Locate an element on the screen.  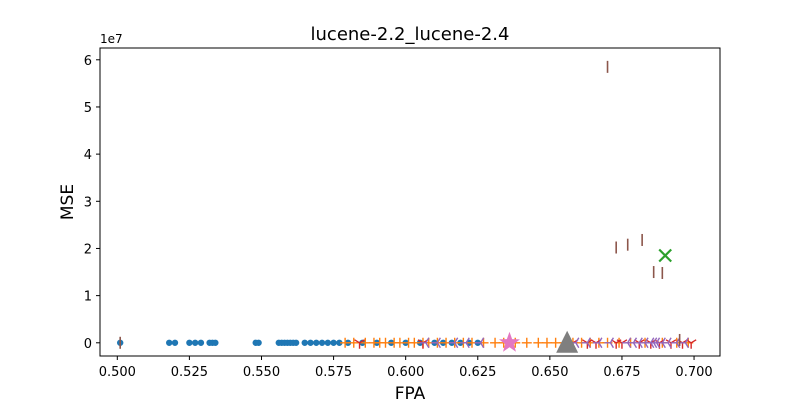
y-tick-label: 0 is located at coordinates (88, 344).